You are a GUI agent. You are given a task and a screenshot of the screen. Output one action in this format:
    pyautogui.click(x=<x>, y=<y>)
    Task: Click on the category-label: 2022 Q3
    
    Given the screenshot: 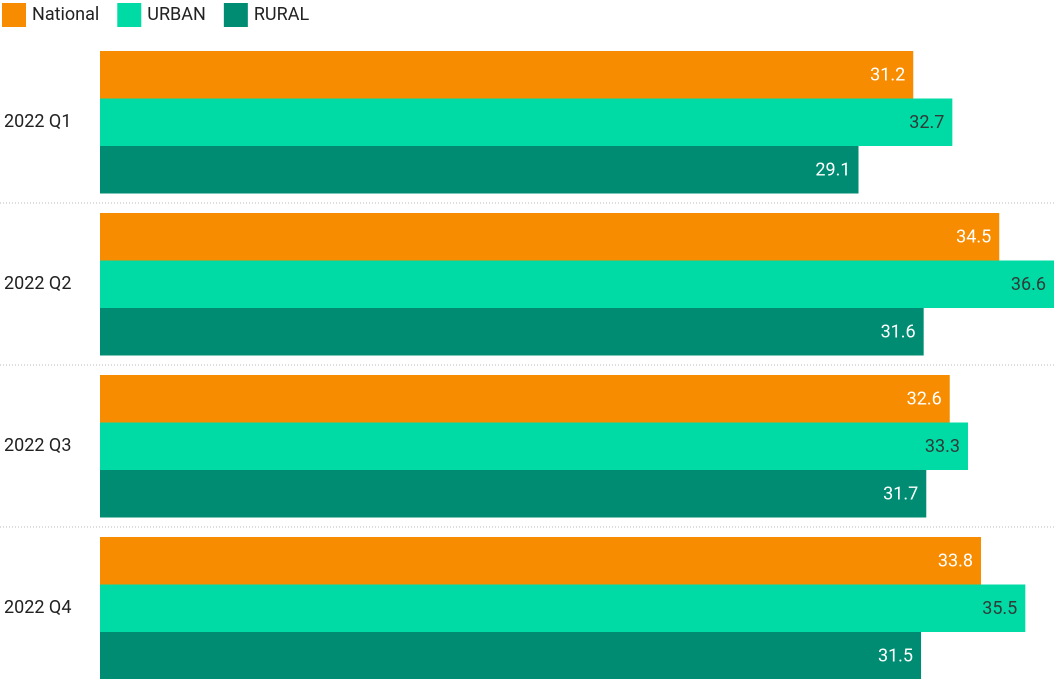 What is the action you would take?
    pyautogui.click(x=37, y=445)
    